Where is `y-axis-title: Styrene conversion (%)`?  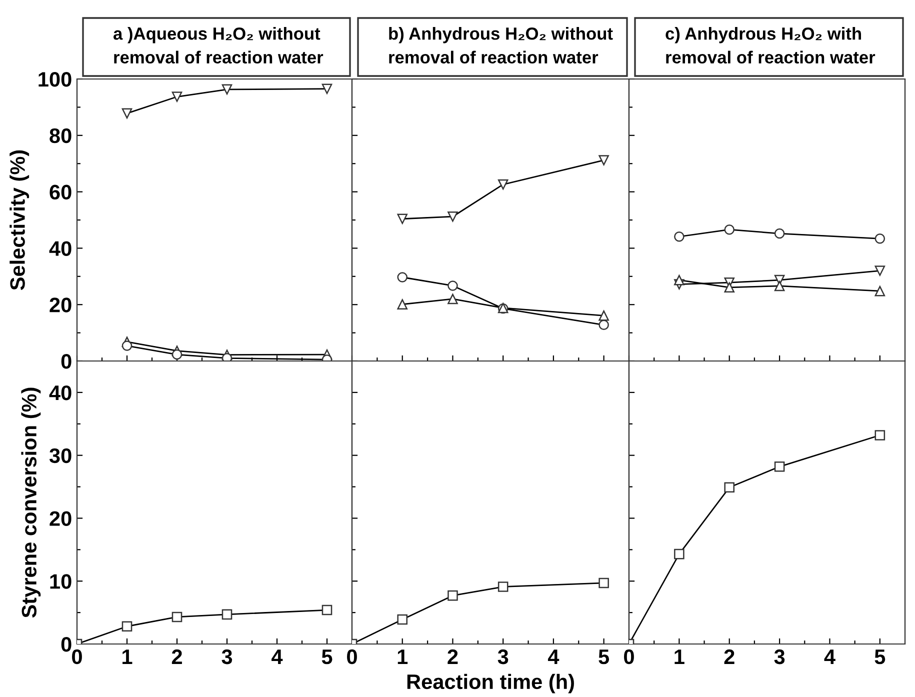 y-axis-title: Styrene conversion (%) is located at coordinates (31, 503).